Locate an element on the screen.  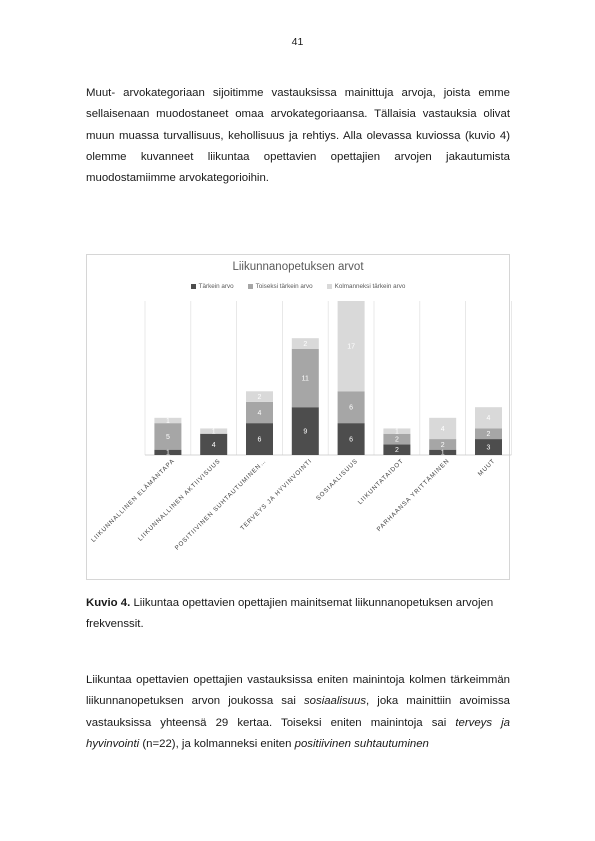
bar-segment-tarkein-arvo-liikunnallinen-elamantapa is located at coordinates (168, 452).